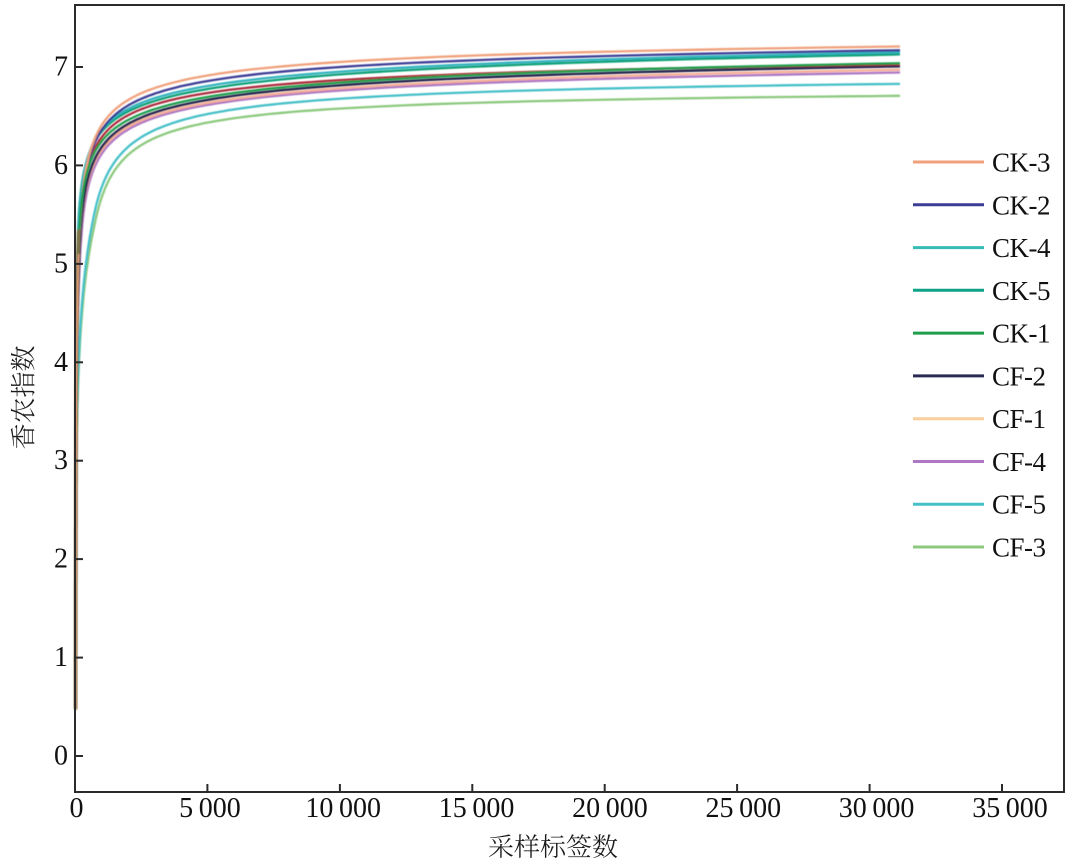 This screenshot has width=1068, height=866. Describe the element at coordinates (1019, 419) in the screenshot. I see `svg-text: CF-1` at that location.